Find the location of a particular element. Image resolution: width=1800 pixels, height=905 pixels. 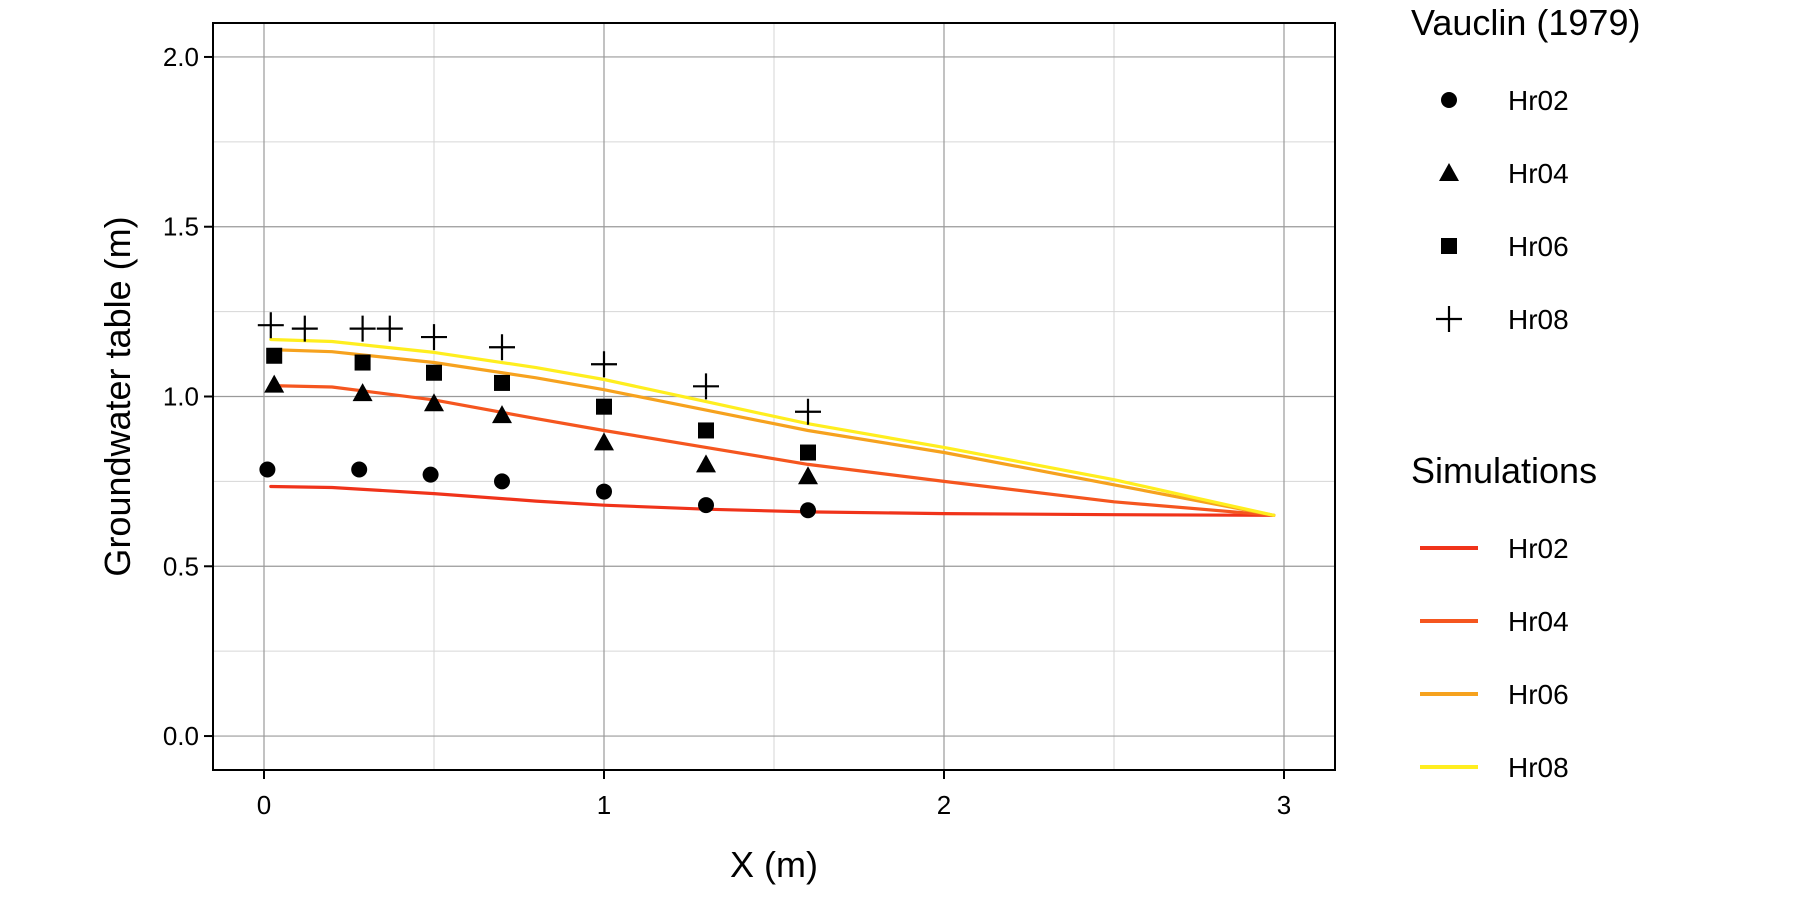

legend-label-hr04: Hr04 is located at coordinates (1538, 173).